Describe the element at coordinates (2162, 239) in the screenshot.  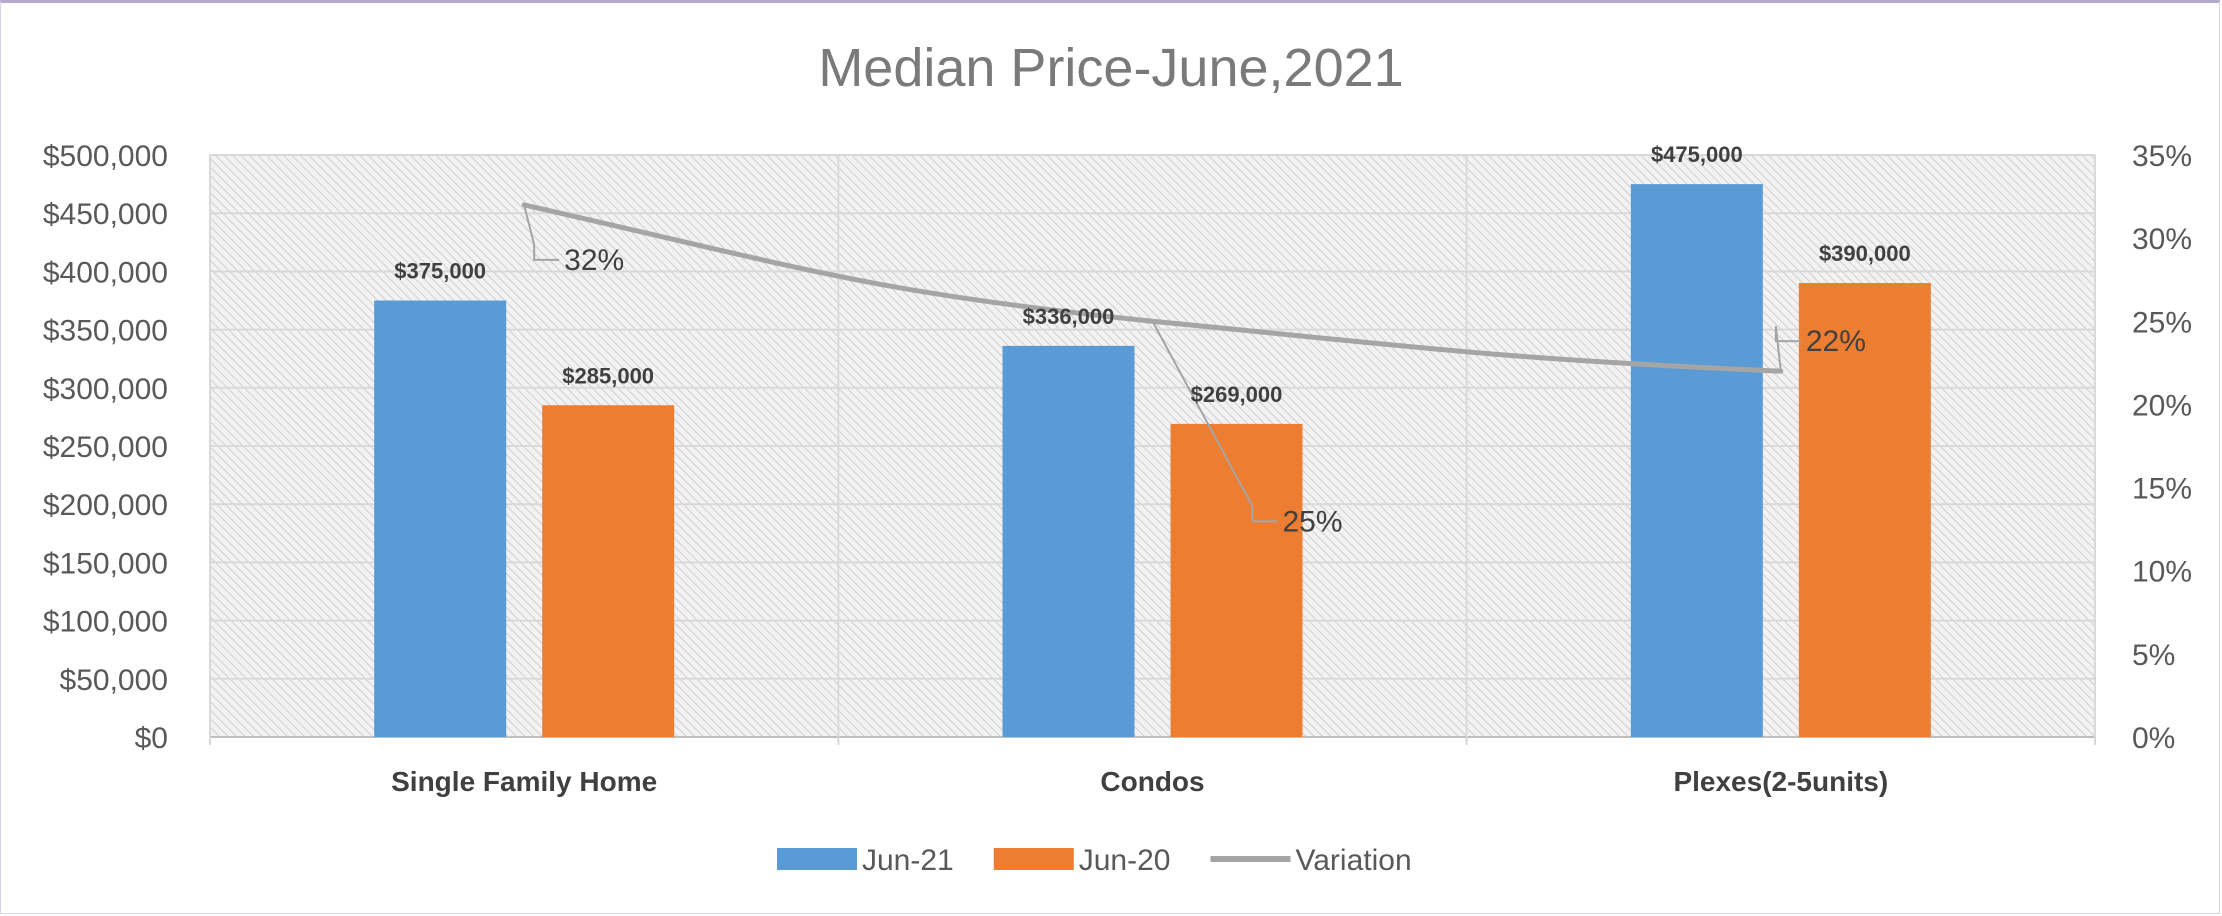
I see `right-axis-tick-label: 30%` at that location.